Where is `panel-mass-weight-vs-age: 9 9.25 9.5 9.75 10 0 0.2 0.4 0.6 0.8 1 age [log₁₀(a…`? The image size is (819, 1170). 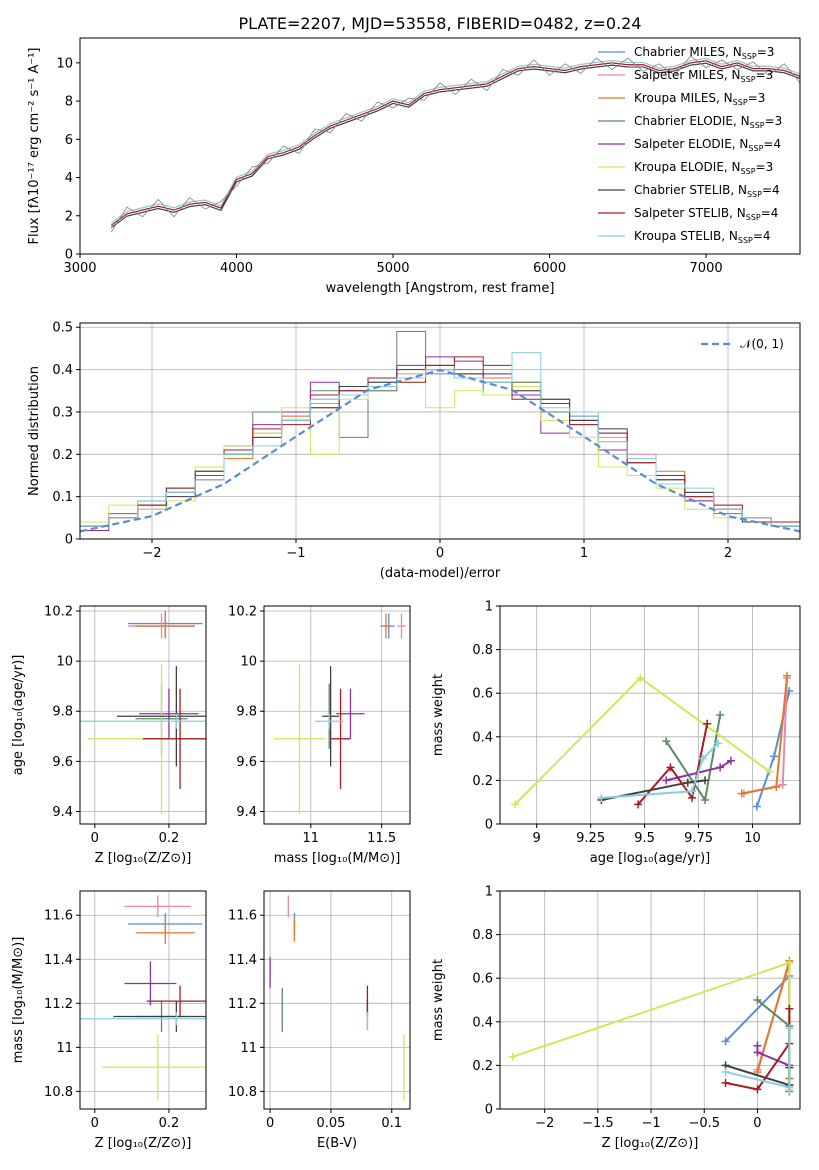 panel-mass-weight-vs-age: 9 9.25 9.5 9.75 10 0 0.2 0.4 0.6 0.8 1 age [log₁₀(a… is located at coordinates (616, 733).